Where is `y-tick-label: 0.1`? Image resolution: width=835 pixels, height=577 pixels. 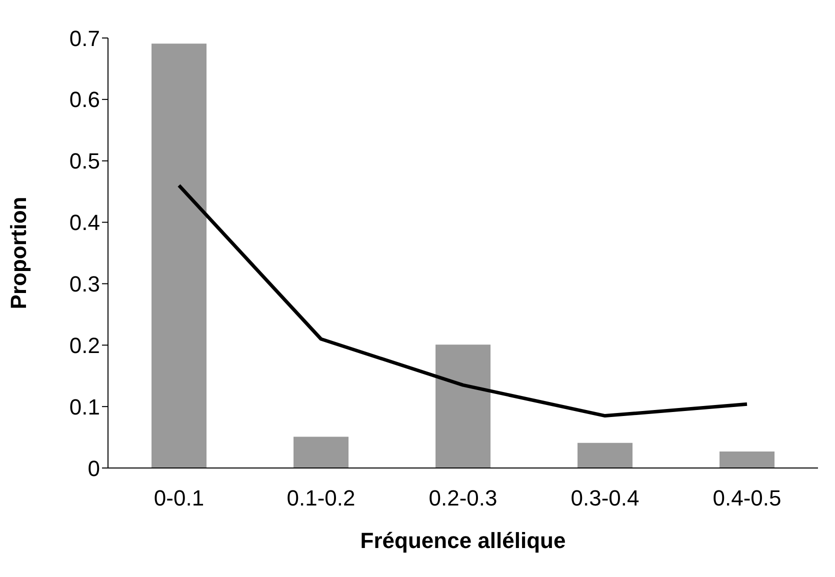 y-tick-label: 0.1 is located at coordinates (84, 407).